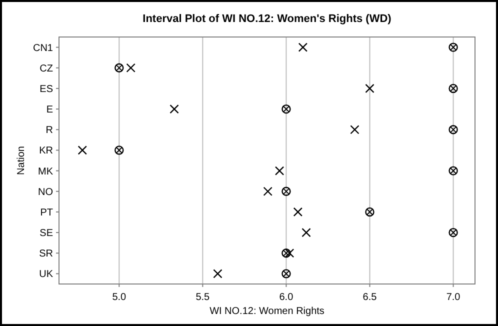  Describe the element at coordinates (46, 192) in the screenshot. I see `y-tick-label: NO` at that location.